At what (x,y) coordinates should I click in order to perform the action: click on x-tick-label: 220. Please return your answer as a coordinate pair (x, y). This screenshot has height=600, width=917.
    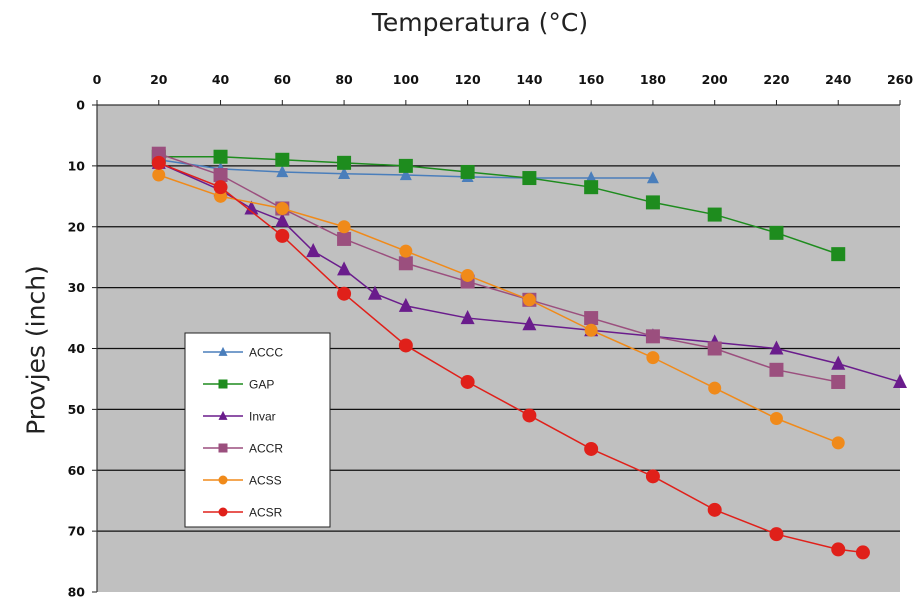
    Looking at the image, I should click on (776, 79).